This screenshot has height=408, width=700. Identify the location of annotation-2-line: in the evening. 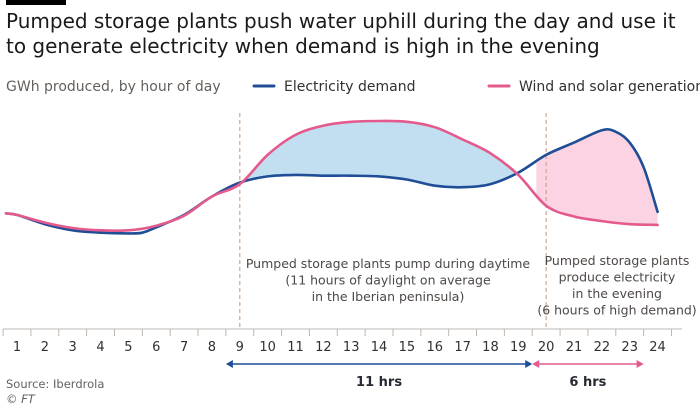
(617, 293).